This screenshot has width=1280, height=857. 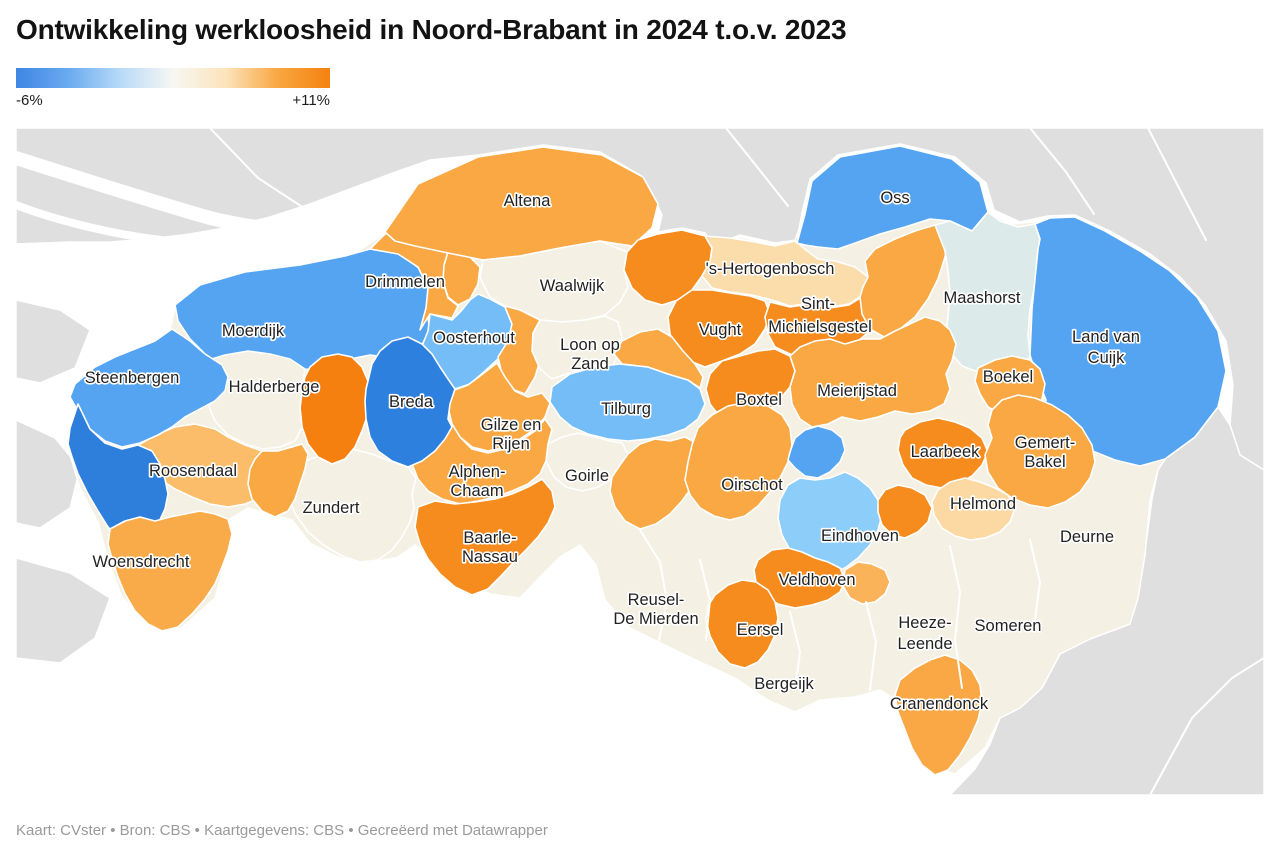 I want to click on municipality-label-loon-op-zand: Zand, so click(x=590, y=364).